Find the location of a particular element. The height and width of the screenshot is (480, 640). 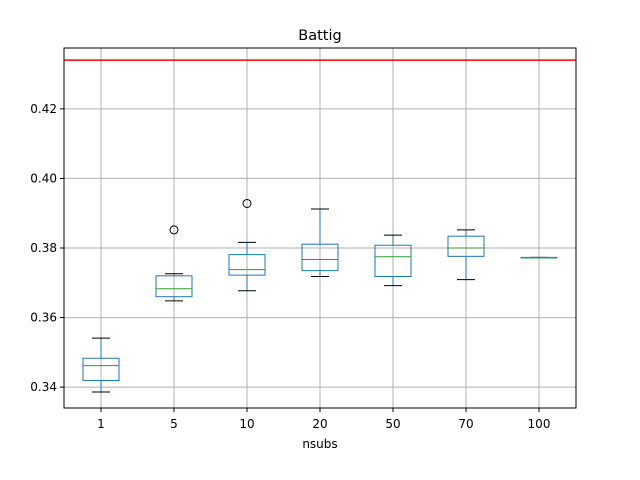

y-tick-label: 0.38 is located at coordinates (43, 248).